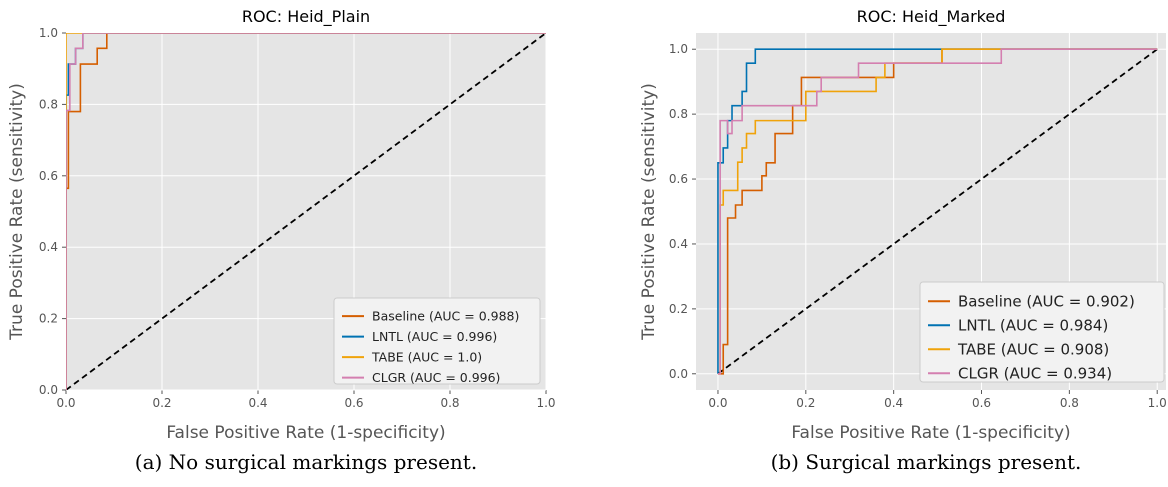 The height and width of the screenshot is (487, 1168). Describe the element at coordinates (1033, 325) in the screenshot. I see `legend-entry: LNTL (AUC = 0.984)` at that location.